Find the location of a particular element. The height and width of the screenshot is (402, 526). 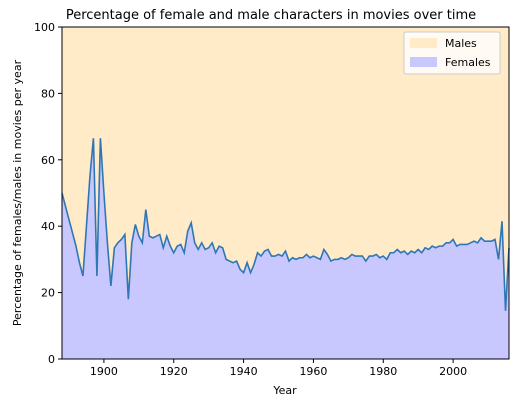

x-tick-label: 1960 is located at coordinates (313, 371).